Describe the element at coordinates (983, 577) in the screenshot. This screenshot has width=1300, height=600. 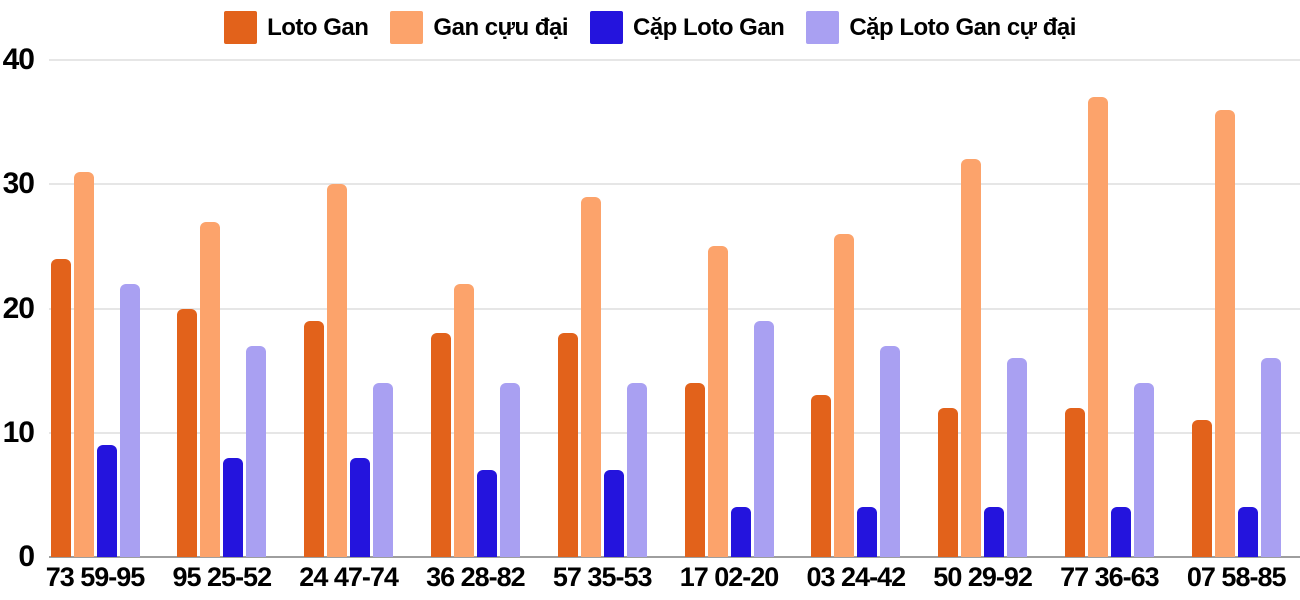
I see `x-axis-category-label: 50 29-92` at that location.